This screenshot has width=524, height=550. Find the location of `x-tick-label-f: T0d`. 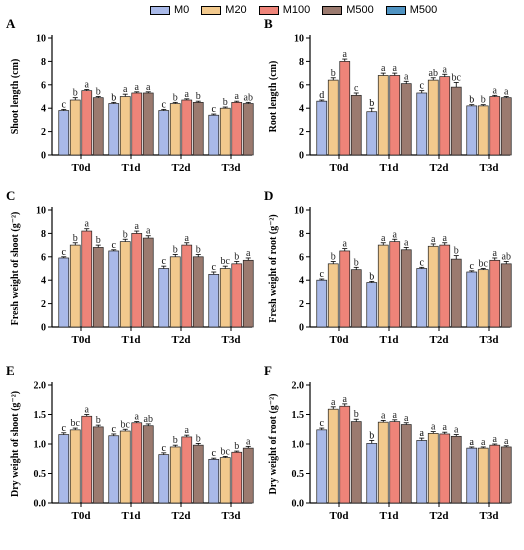

x-tick-label-f: T0d is located at coordinates (339, 516).